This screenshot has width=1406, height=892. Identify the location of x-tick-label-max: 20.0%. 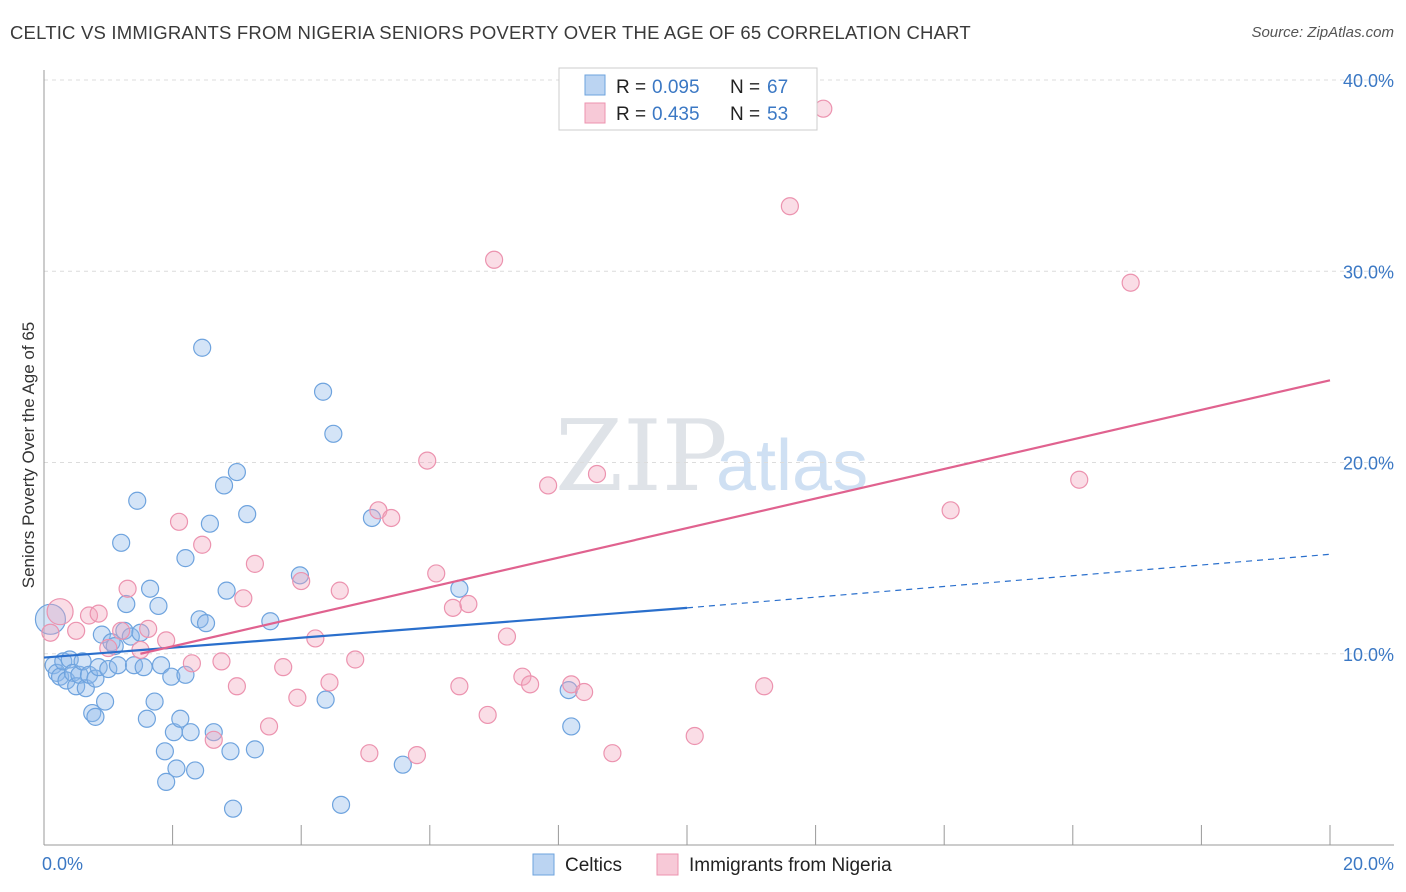
(1368, 864).